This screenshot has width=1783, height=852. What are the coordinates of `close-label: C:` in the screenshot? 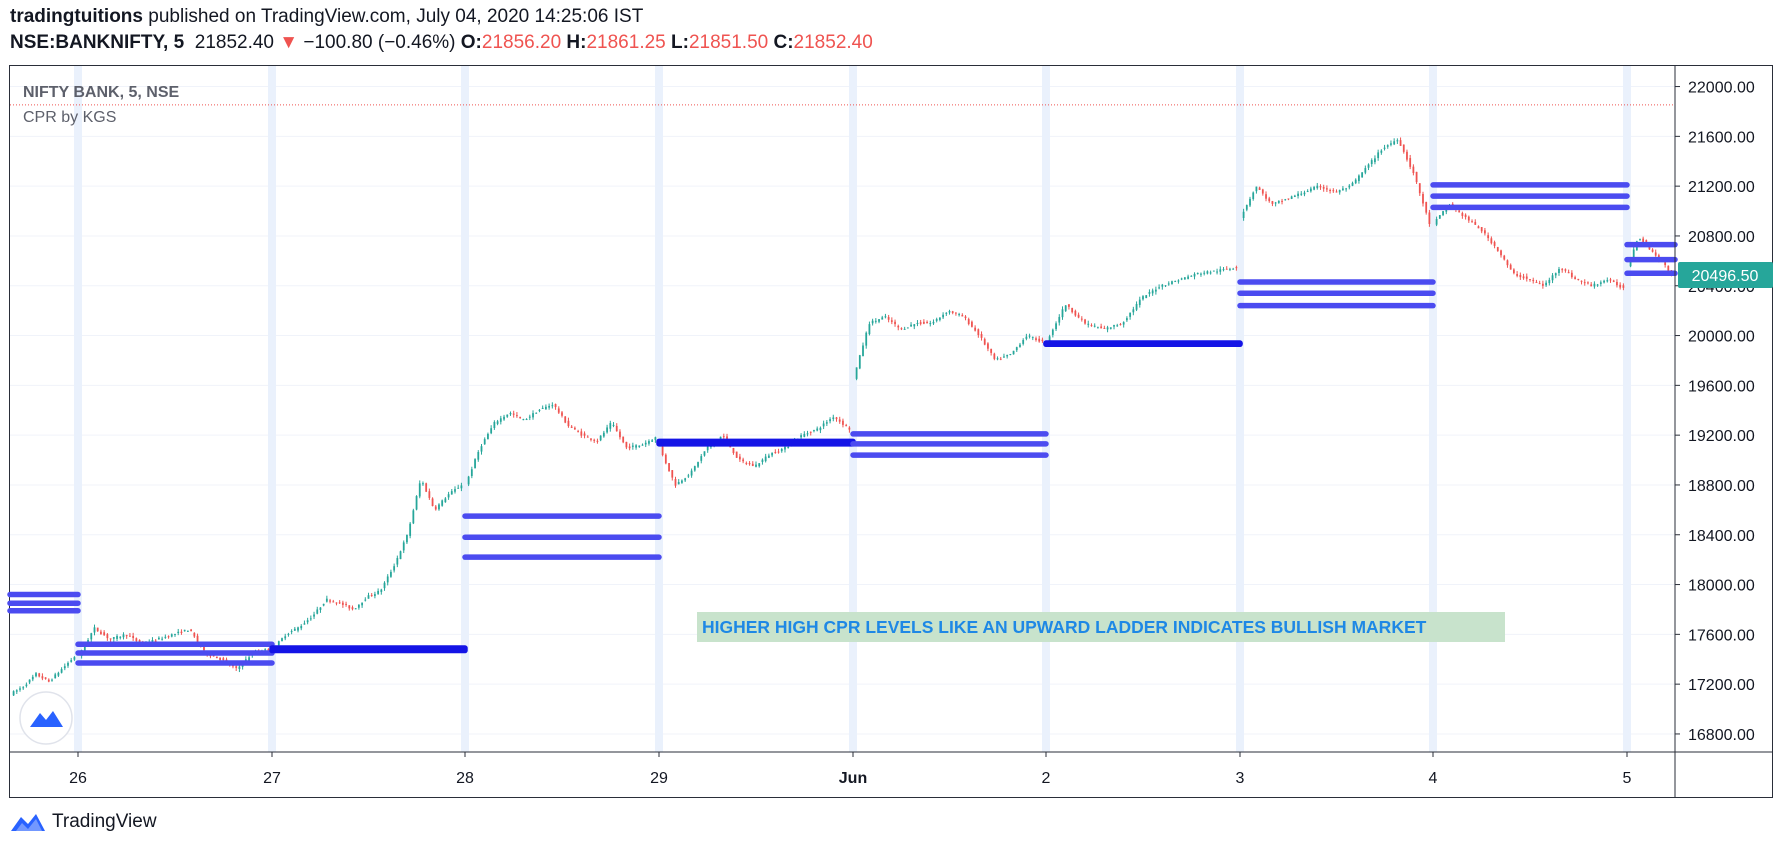 It's located at (783, 42).